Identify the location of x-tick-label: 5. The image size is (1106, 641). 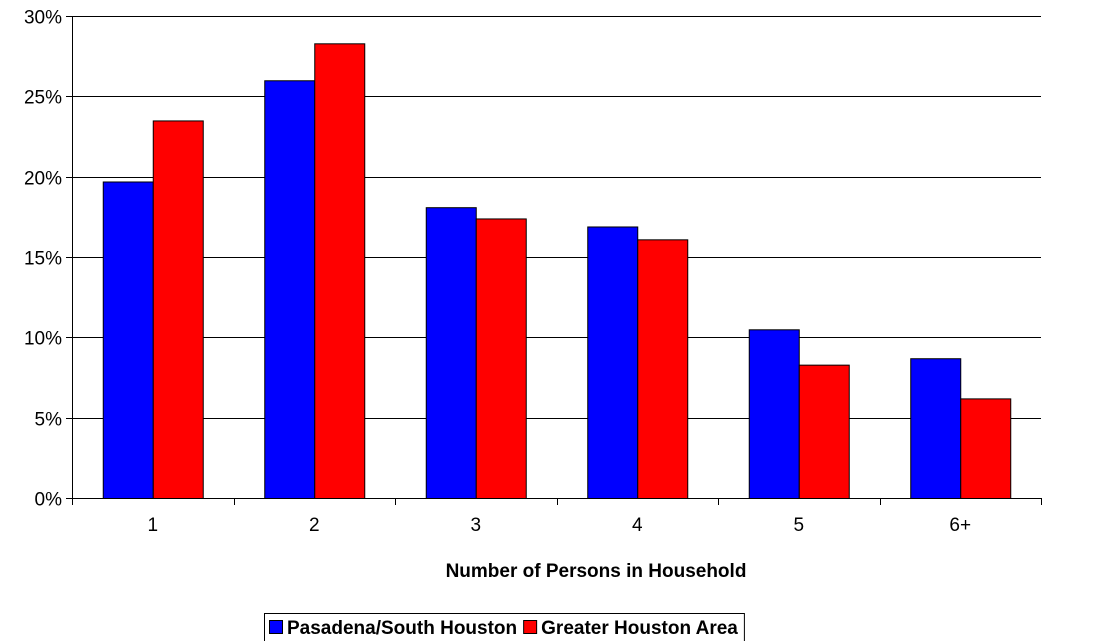
(798, 525).